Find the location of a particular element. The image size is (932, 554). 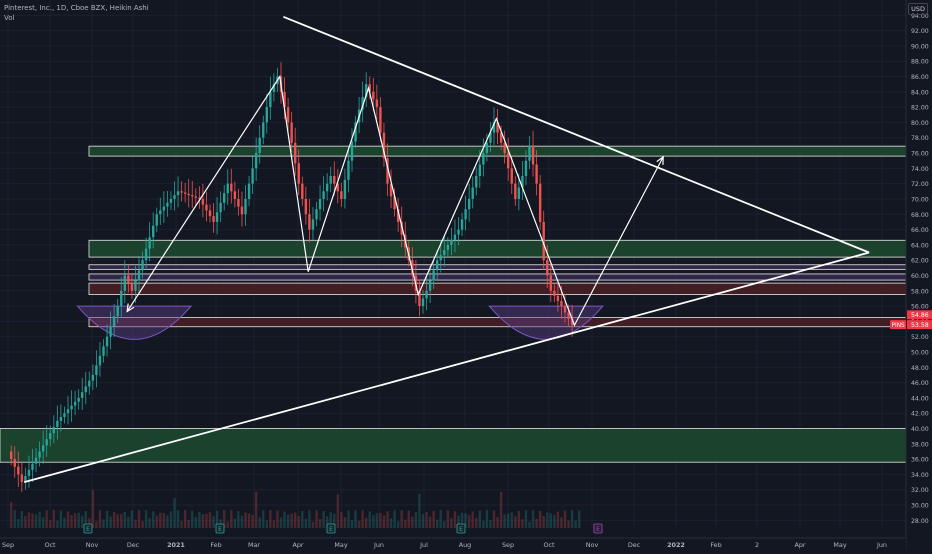

time-tick-label: 2 is located at coordinates (757, 545).